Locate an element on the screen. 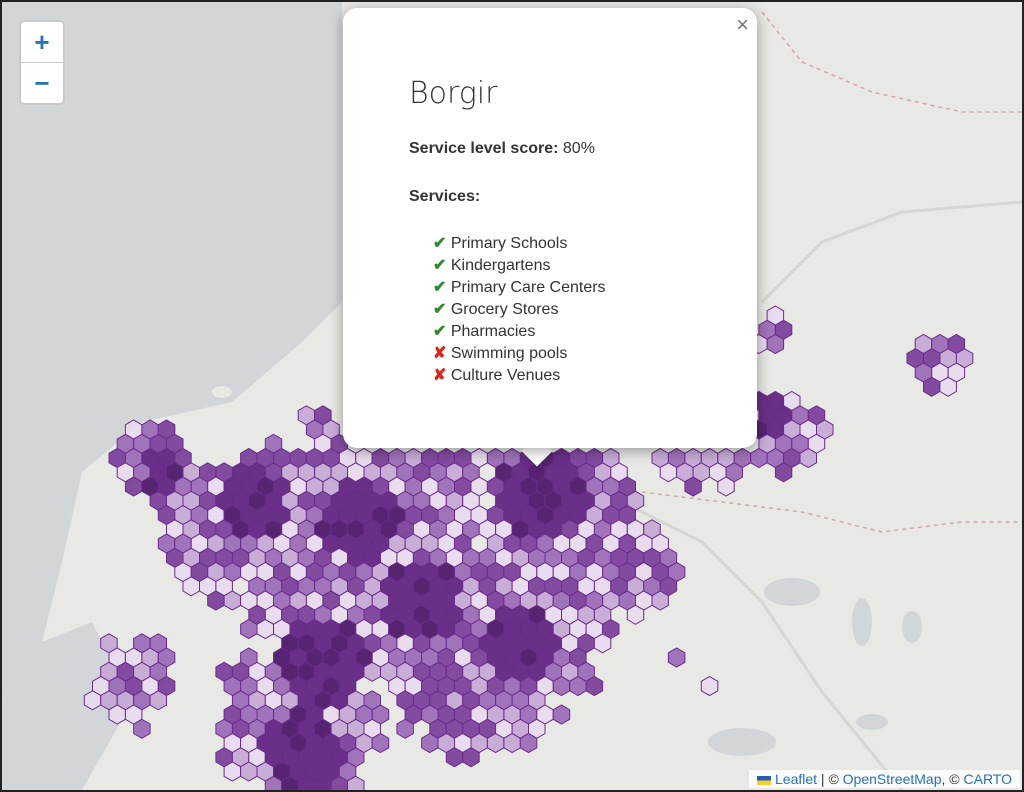 The image size is (1024, 792). service-name: Grocery Stores is located at coordinates (502, 309).